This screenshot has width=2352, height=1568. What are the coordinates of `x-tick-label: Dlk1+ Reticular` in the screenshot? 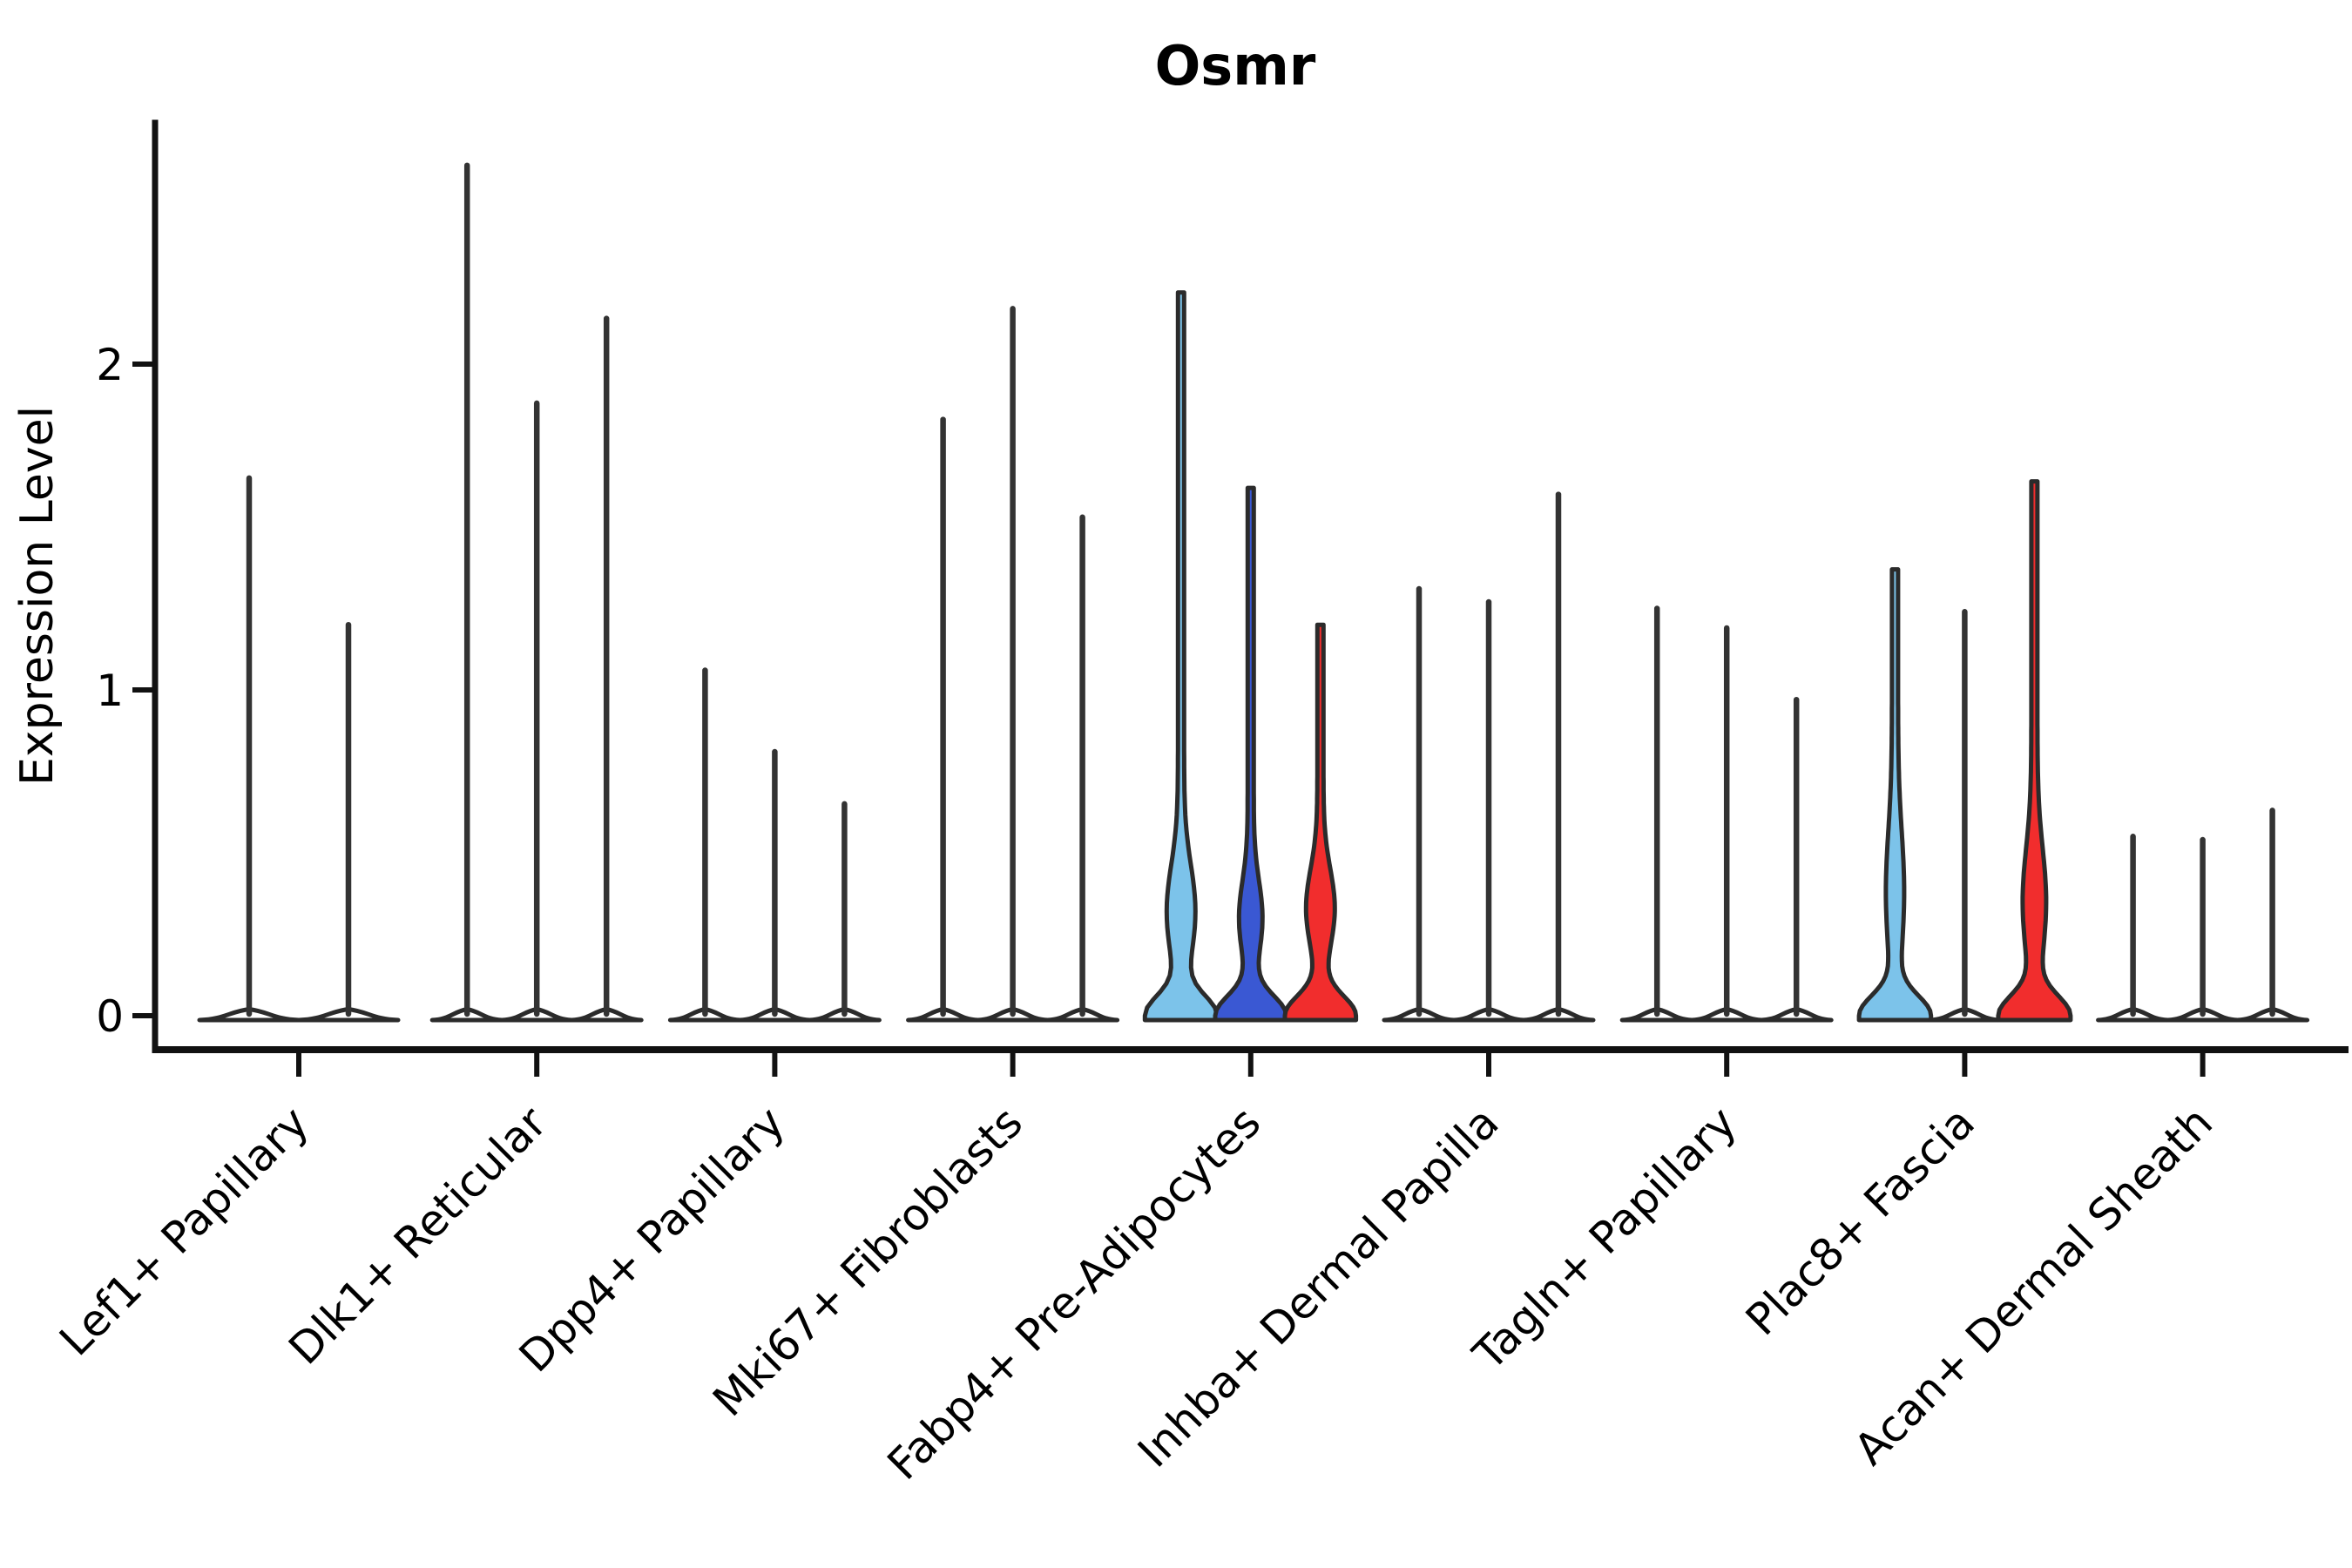 It's located at (418, 1235).